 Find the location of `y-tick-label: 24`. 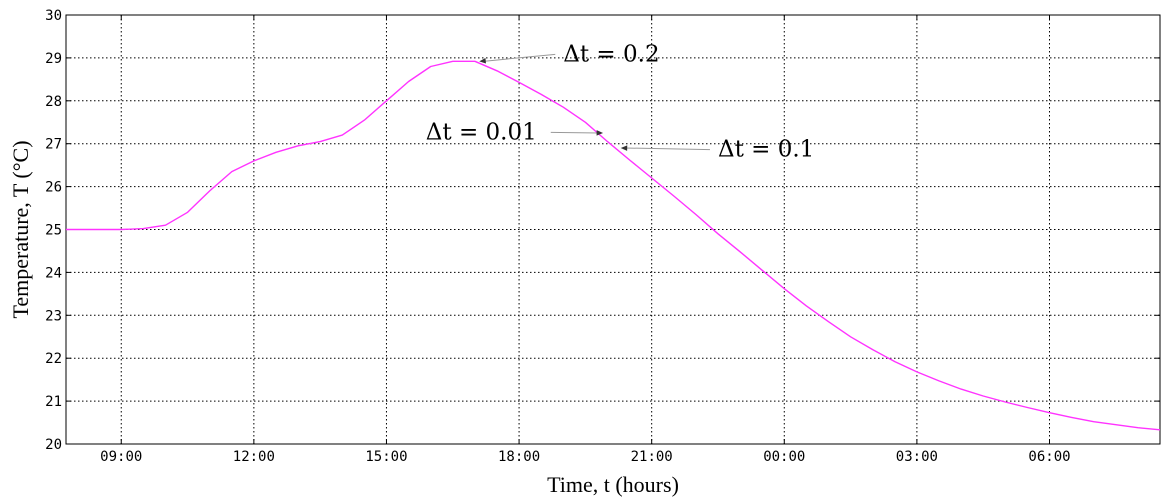

y-tick-label: 24 is located at coordinates (53, 273).